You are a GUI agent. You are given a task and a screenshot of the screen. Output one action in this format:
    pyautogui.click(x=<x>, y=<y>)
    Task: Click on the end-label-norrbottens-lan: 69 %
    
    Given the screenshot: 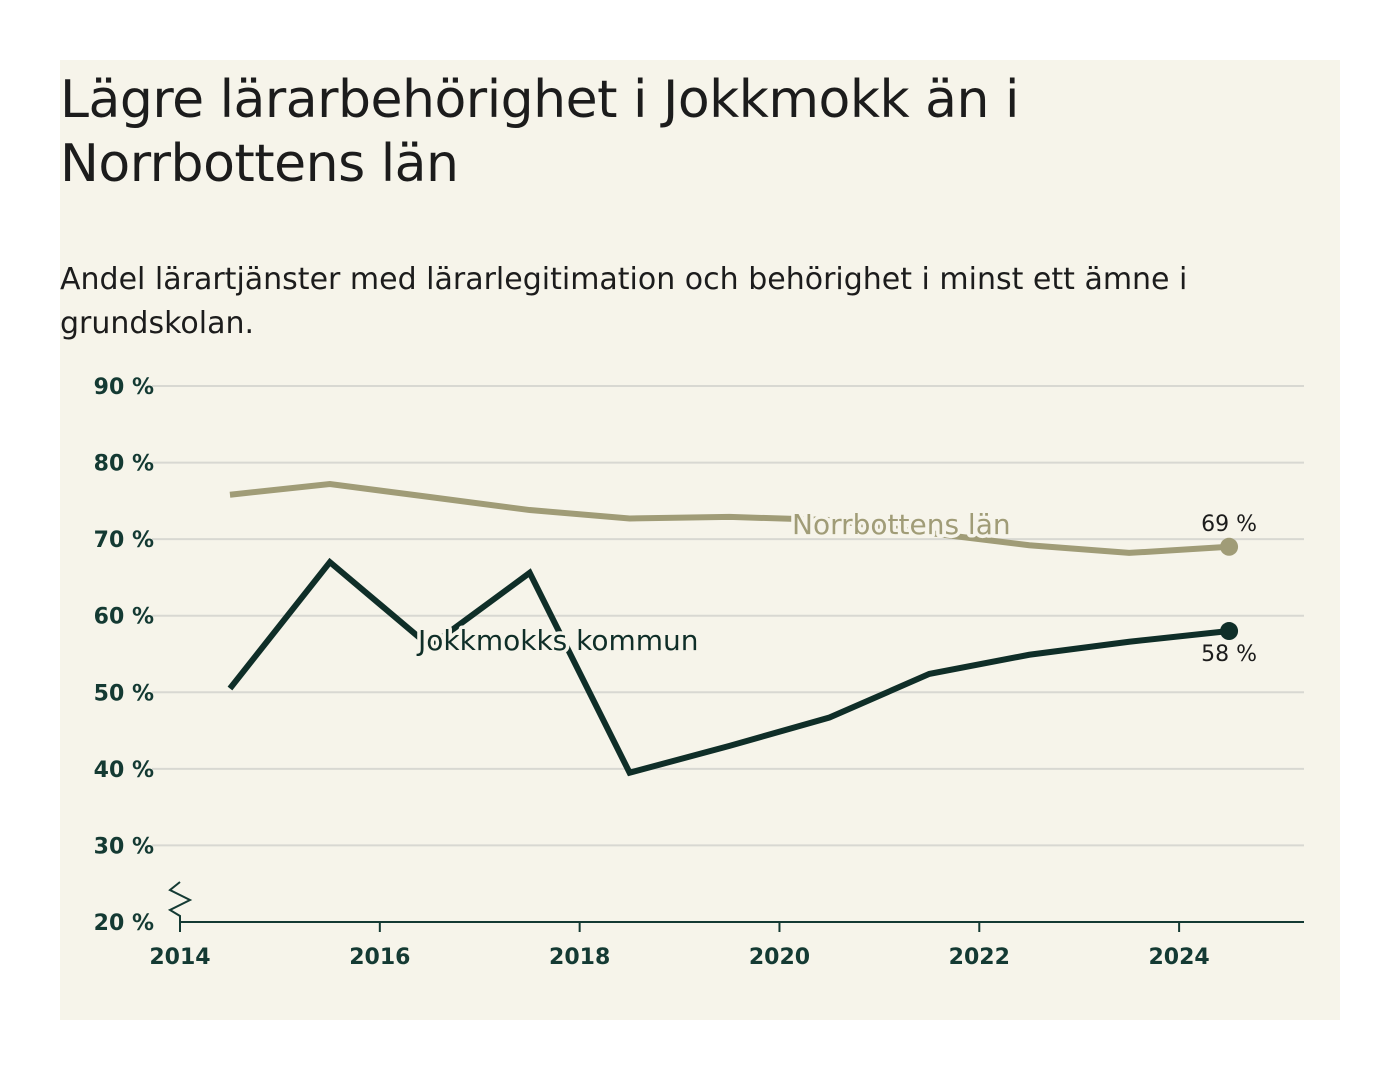 What is the action you would take?
    pyautogui.click(x=1229, y=524)
    